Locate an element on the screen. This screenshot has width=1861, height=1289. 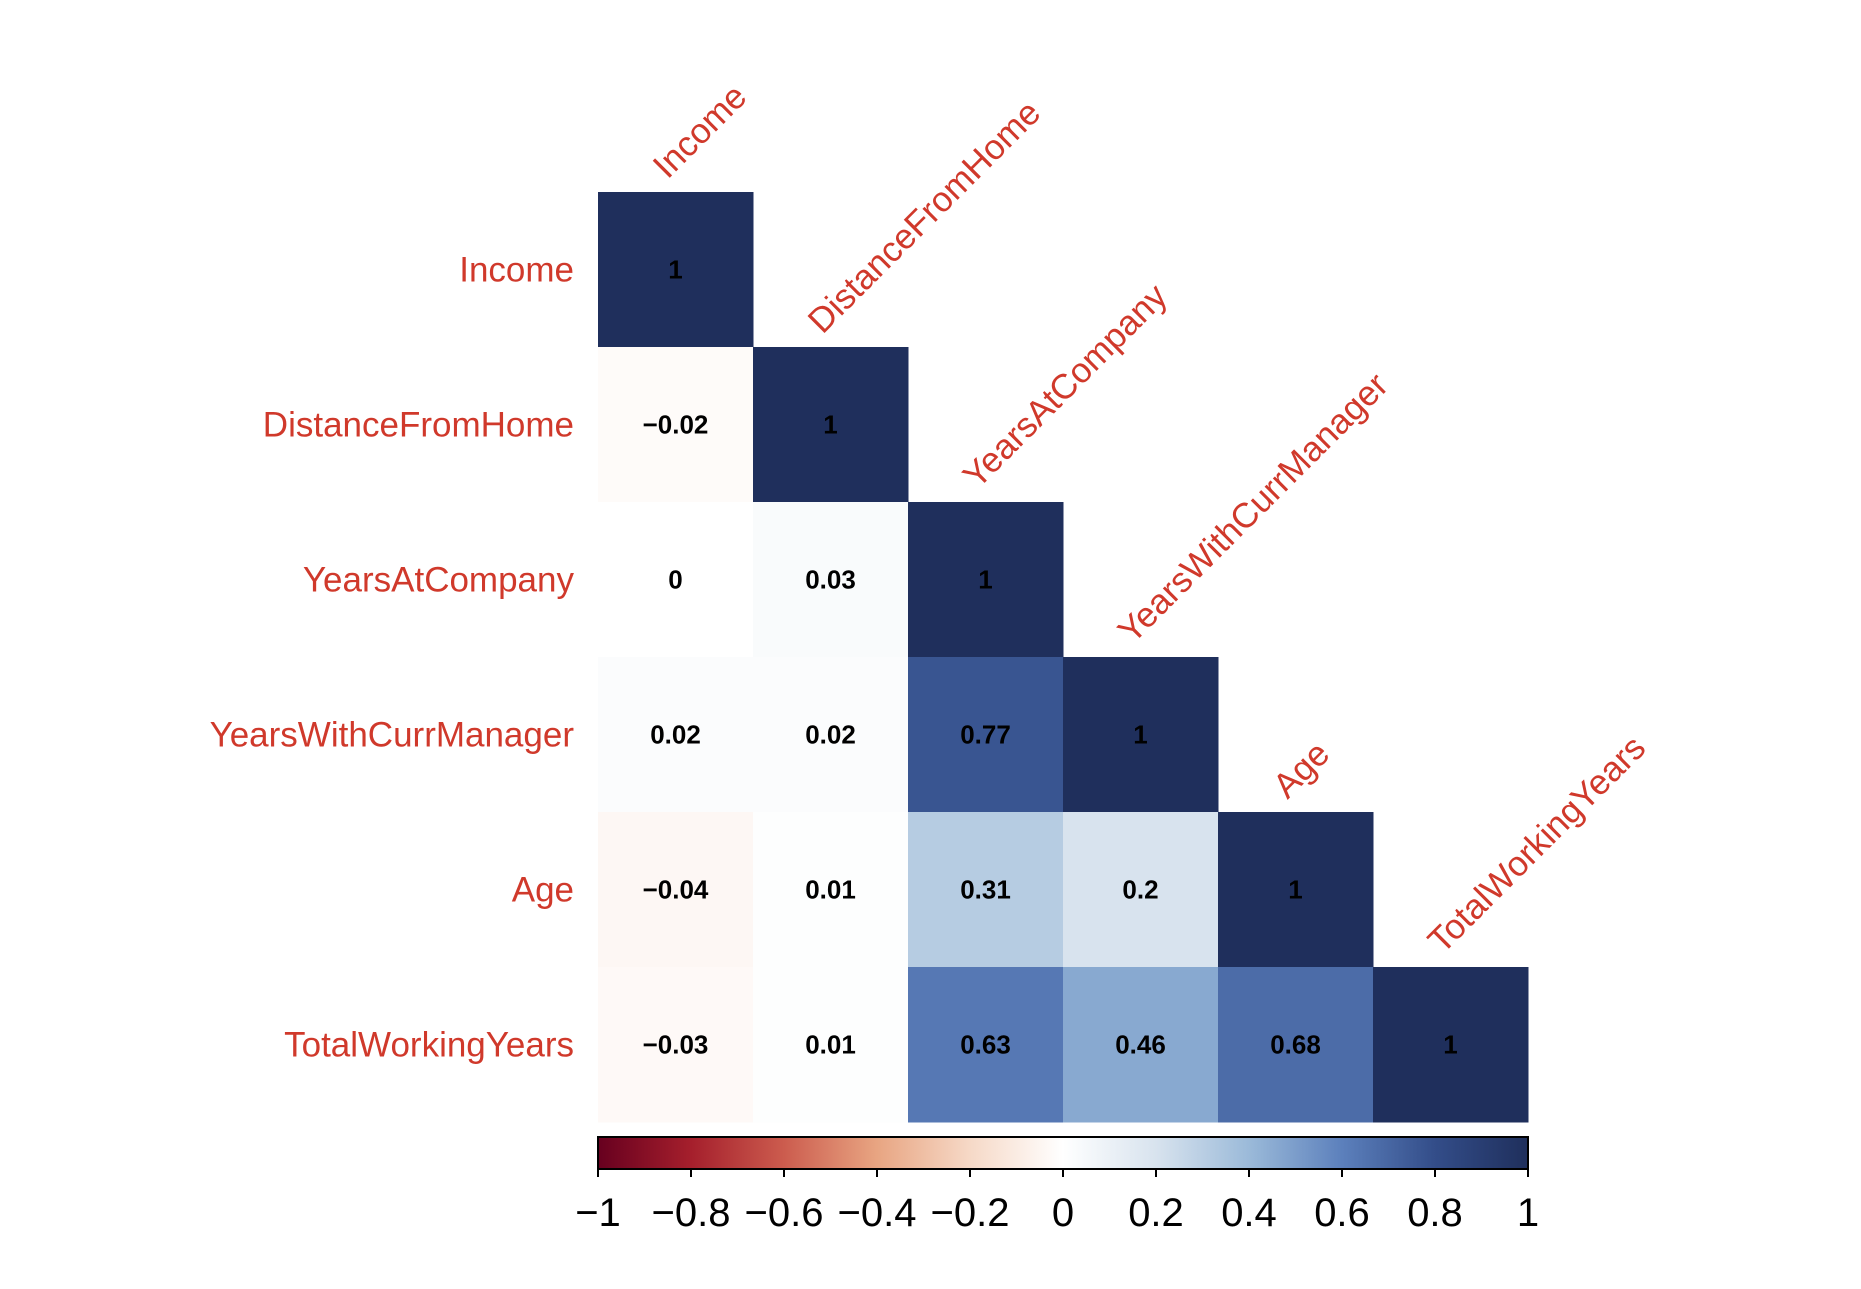
column-label-Income: Income is located at coordinates (700, 131).